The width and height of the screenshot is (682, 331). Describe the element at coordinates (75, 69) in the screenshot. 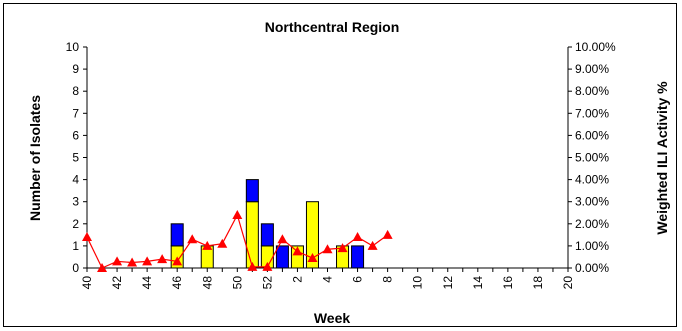

I see `y-tick-label: 9` at that location.